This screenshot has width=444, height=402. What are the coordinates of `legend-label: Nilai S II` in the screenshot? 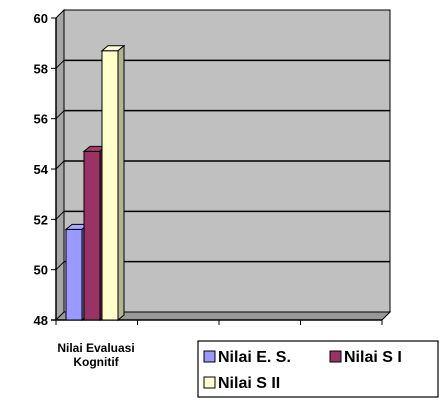 It's located at (249, 383).